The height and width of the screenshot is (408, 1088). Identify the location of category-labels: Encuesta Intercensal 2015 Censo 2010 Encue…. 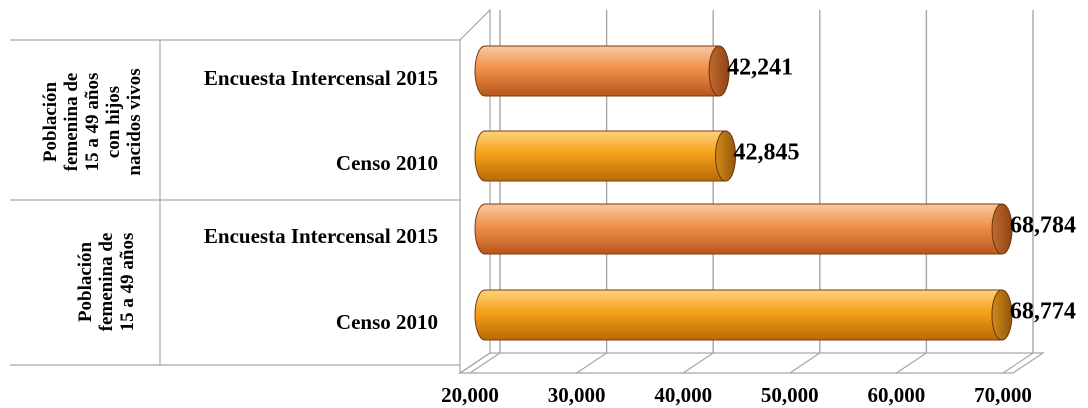
(321, 200).